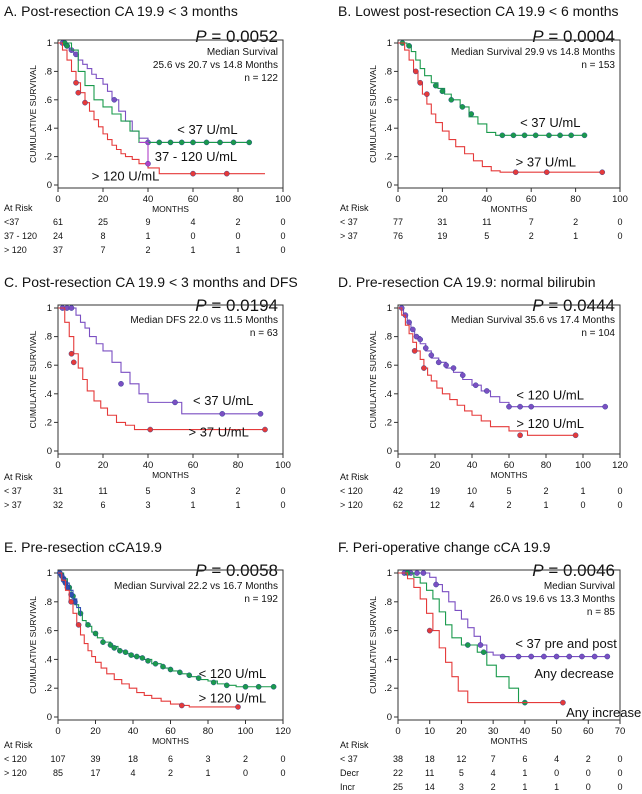 The width and height of the screenshot is (642, 794). Describe the element at coordinates (388, 688) in the screenshot. I see `panel-f-ytick-label: .2` at that location.